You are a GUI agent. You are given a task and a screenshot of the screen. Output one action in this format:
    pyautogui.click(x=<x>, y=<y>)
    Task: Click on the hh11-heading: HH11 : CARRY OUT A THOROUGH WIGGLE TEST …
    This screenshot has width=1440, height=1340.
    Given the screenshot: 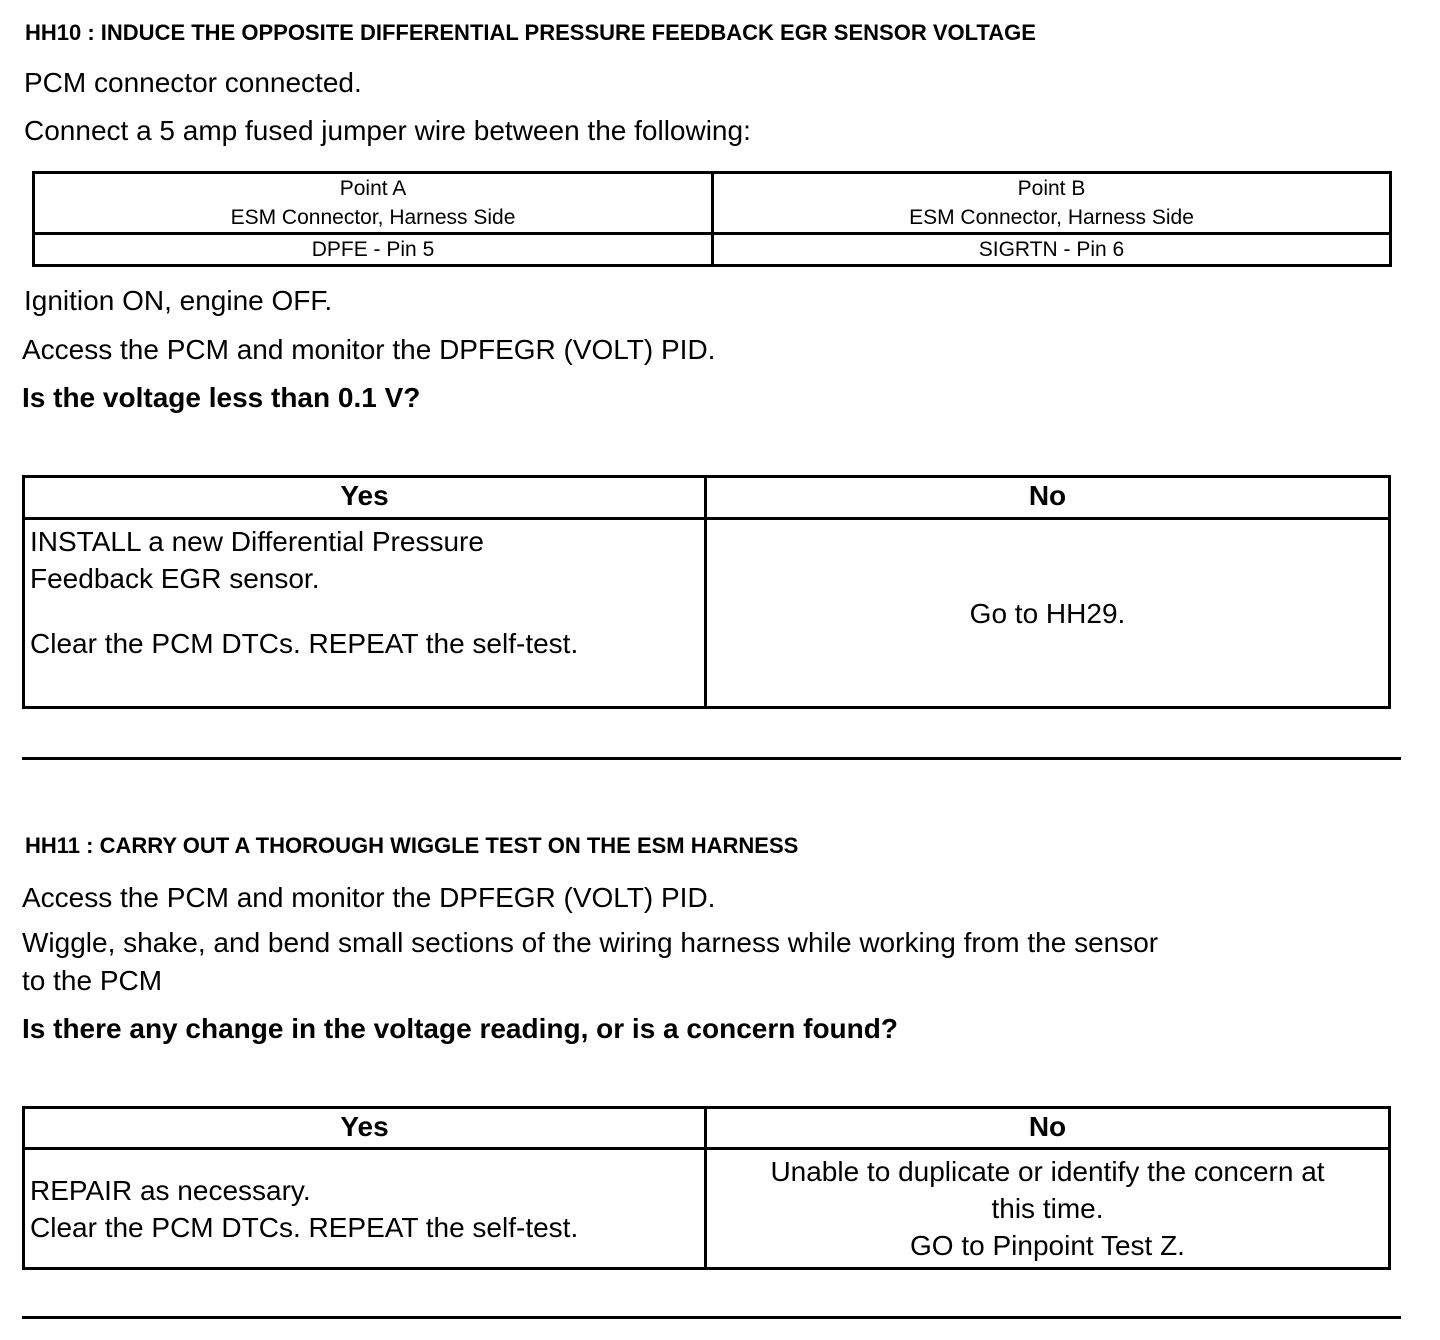 What is the action you would take?
    pyautogui.click(x=412, y=845)
    